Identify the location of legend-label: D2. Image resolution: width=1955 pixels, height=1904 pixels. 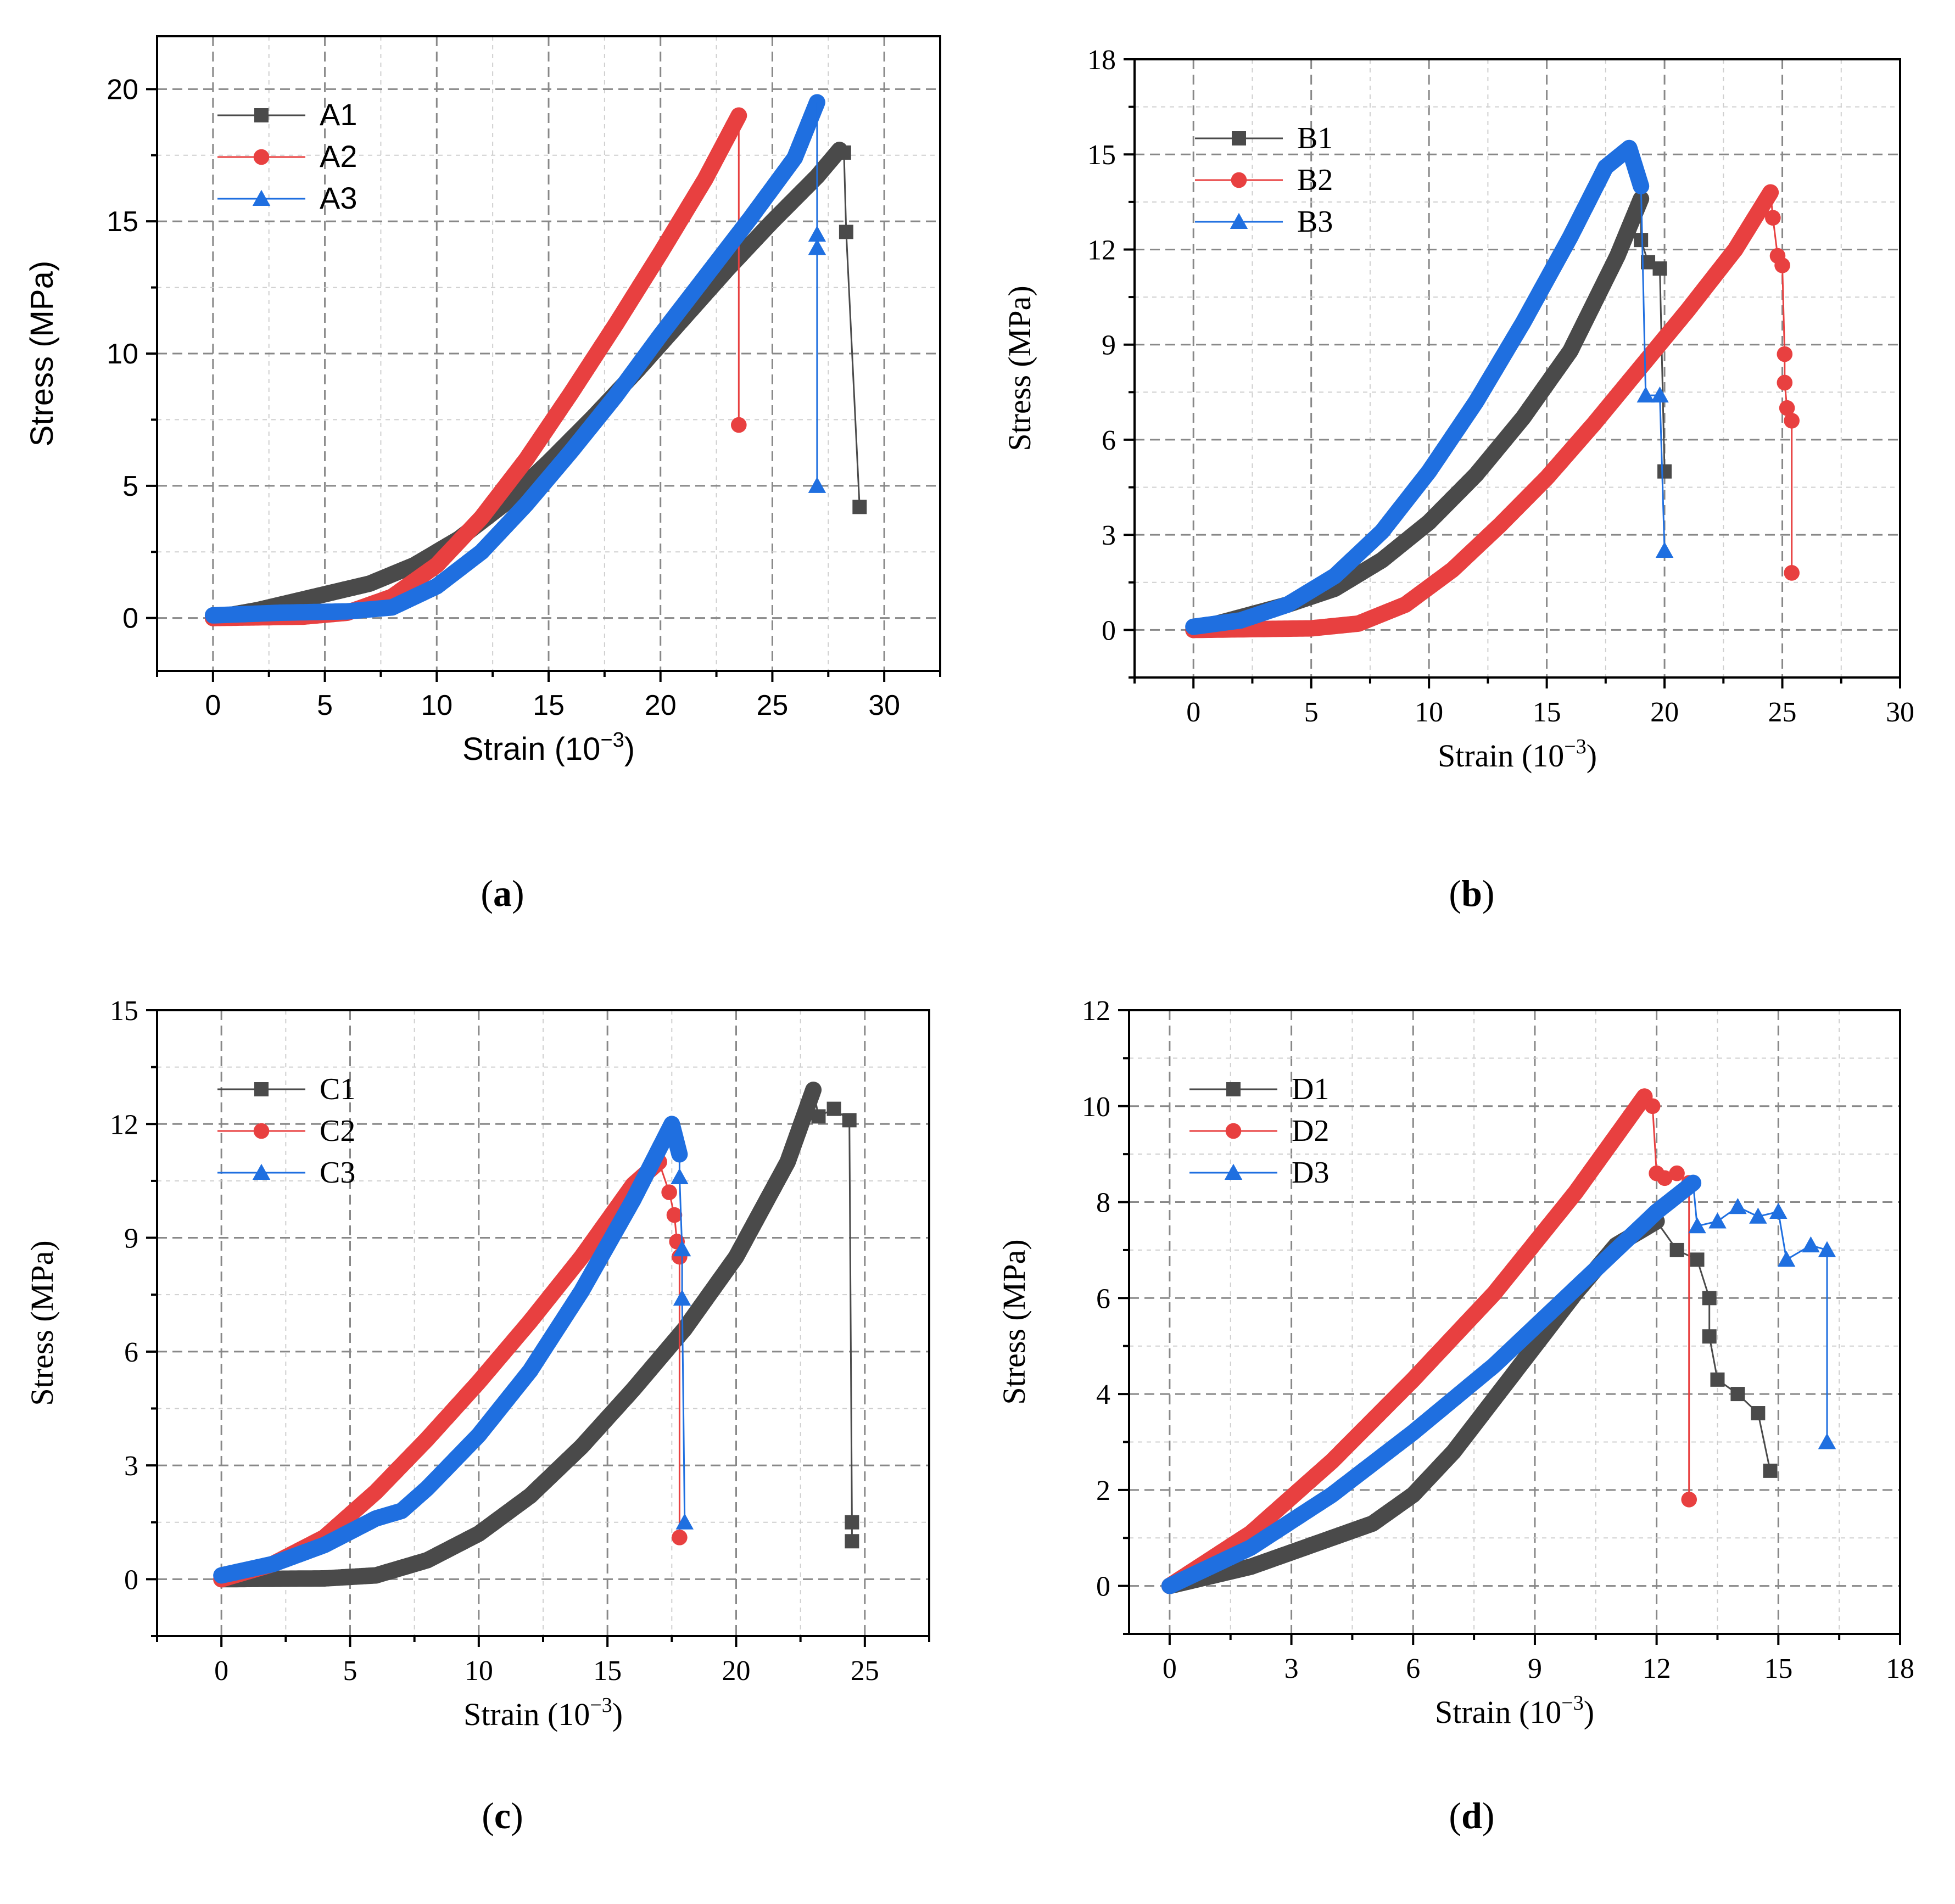
(1310, 1131).